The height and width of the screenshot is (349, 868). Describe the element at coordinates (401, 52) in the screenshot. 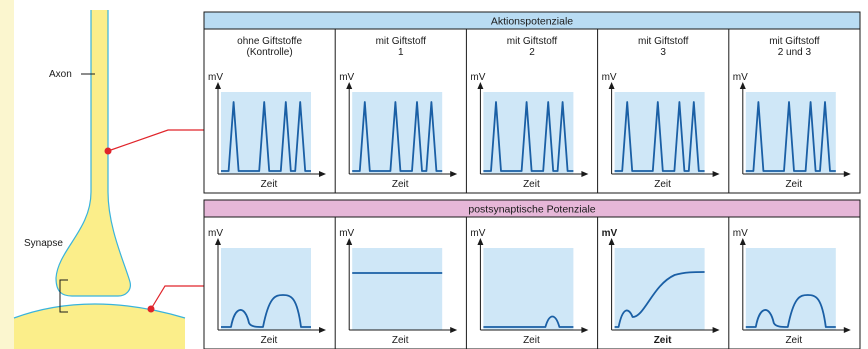

I see `ap-title-line2-2: 1` at that location.